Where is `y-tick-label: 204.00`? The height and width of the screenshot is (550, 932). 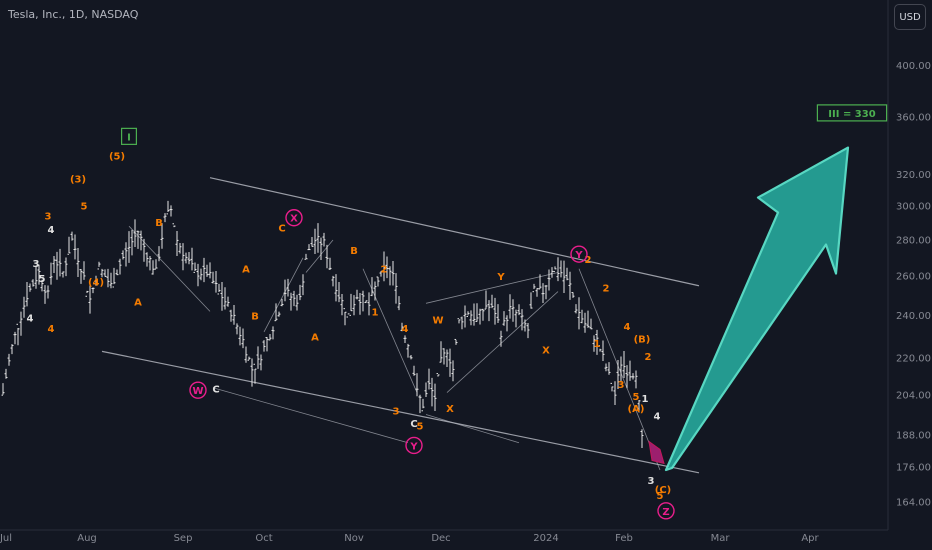 y-tick-label: 204.00 is located at coordinates (913, 395).